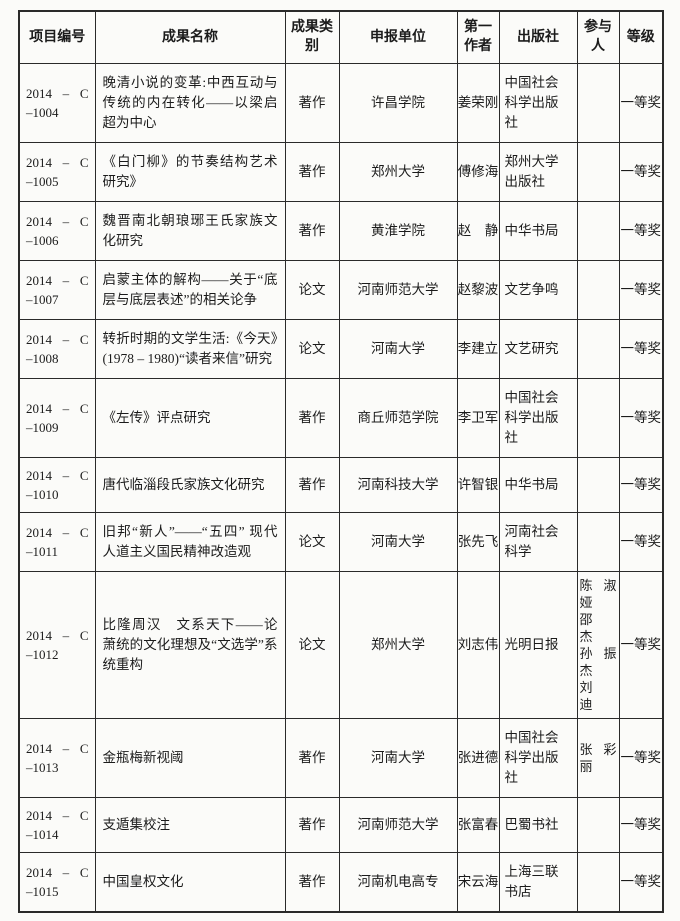 The image size is (680, 921). What do you see at coordinates (538, 289) in the screenshot?
I see `publisher-cell: 文艺争鸣` at bounding box center [538, 289].